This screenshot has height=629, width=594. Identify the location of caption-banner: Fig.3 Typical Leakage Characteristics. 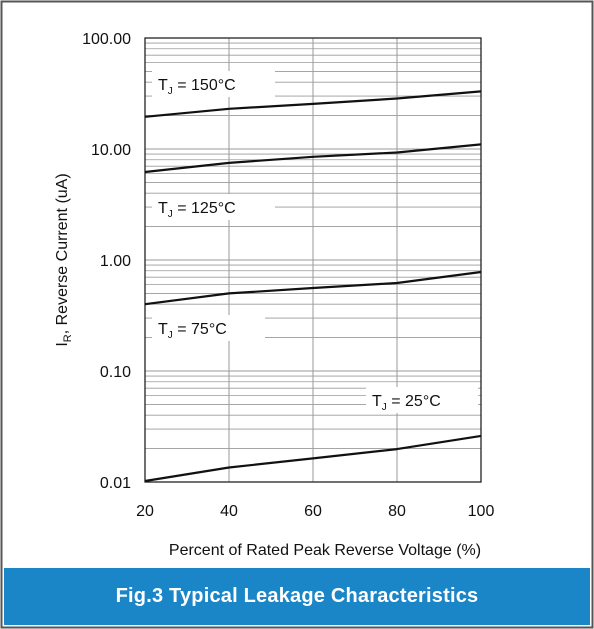
(297, 596).